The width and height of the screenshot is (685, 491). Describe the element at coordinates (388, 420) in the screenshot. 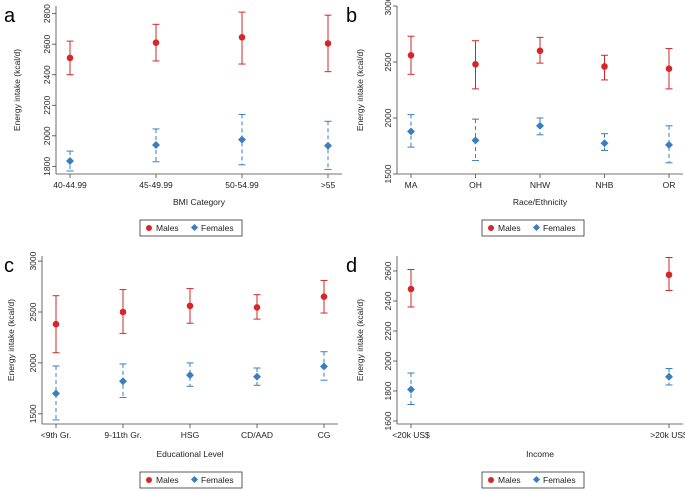

I see `y-tick-label: 1600` at that location.